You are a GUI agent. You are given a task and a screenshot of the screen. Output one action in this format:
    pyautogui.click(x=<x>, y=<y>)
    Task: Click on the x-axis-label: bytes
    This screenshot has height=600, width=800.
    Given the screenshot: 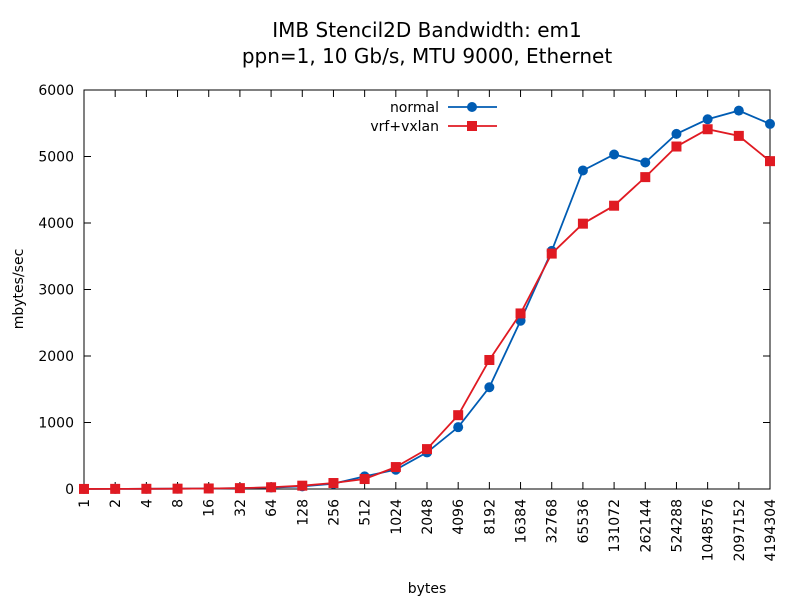 What is the action you would take?
    pyautogui.click(x=427, y=589)
    